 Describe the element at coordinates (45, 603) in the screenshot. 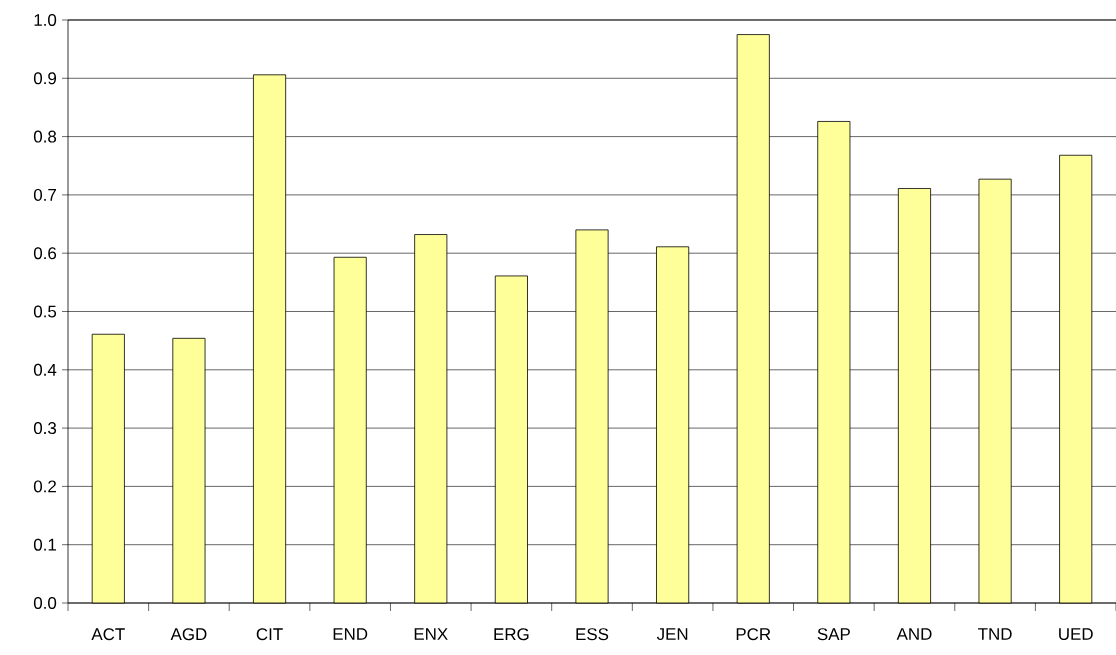

I see `y-tick-label: 0.0` at that location.